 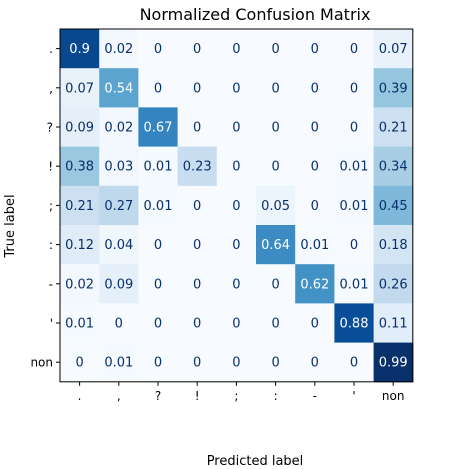 I want to click on cell-value-label: 0.03, so click(x=118, y=167).